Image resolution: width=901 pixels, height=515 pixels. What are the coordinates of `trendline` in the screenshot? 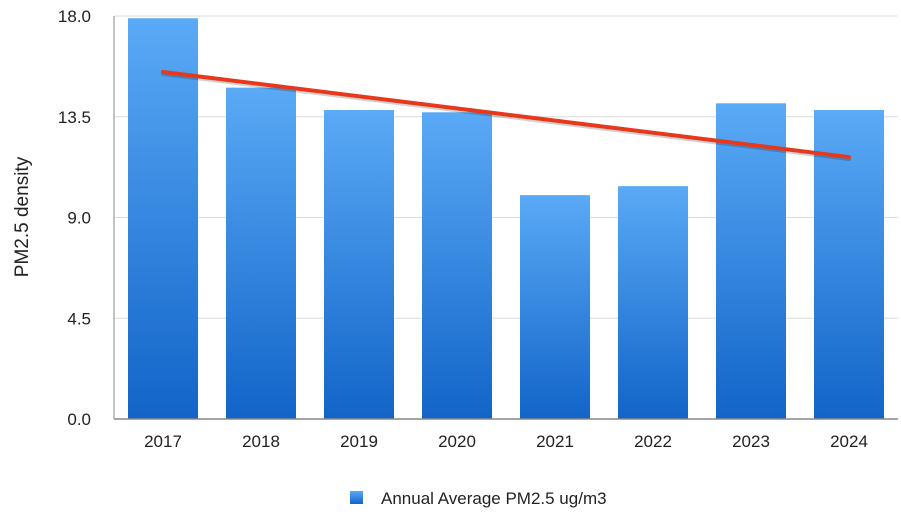 It's located at (506, 114).